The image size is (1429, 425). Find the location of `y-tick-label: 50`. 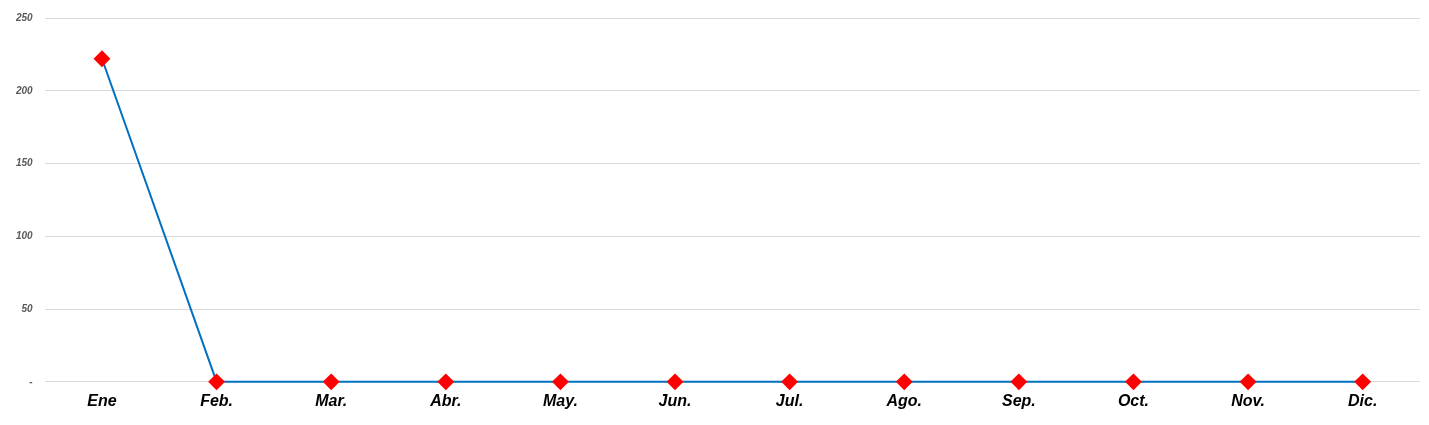

y-tick-label: 50 is located at coordinates (27, 308).